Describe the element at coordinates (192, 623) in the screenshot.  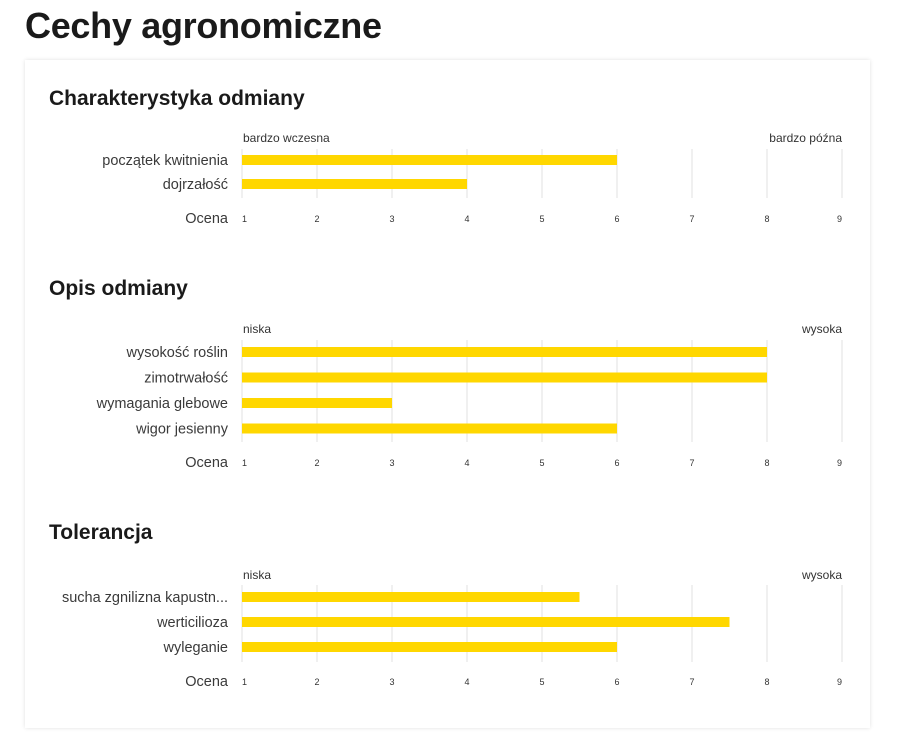
I see `category-label: werticilioza` at that location.